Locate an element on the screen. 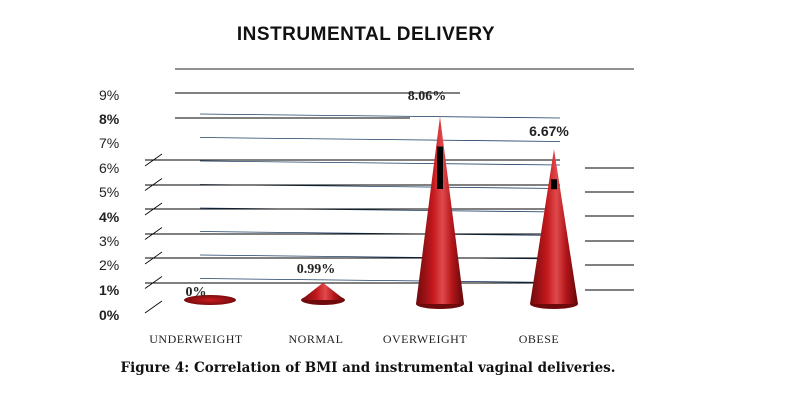 This screenshot has width=785, height=403. x-tick-label: UNDERWEIGHT is located at coordinates (196, 339).